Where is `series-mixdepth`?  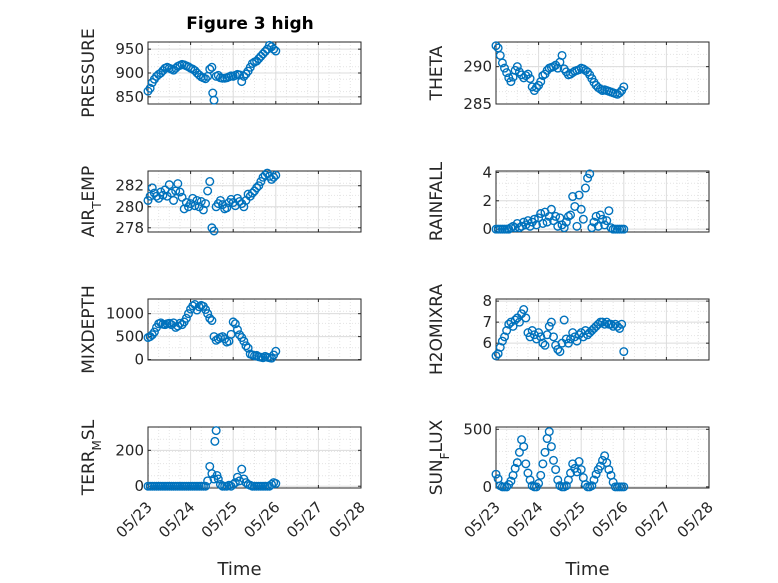
series-mixdepth is located at coordinates (212, 331).